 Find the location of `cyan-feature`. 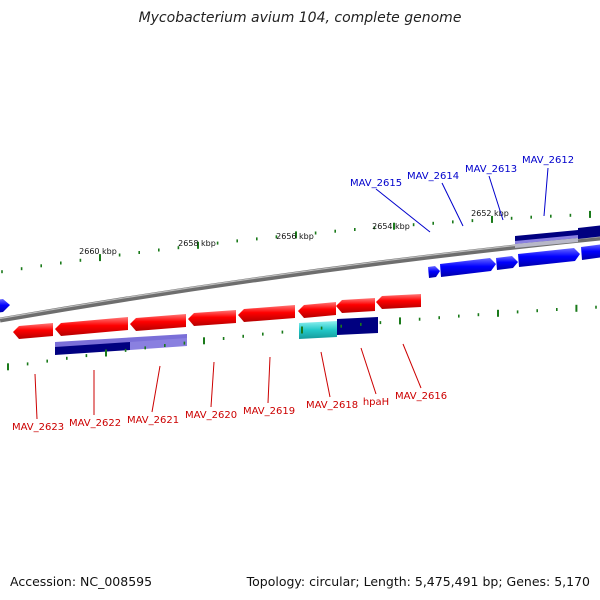

cyan-feature is located at coordinates (318, 330).